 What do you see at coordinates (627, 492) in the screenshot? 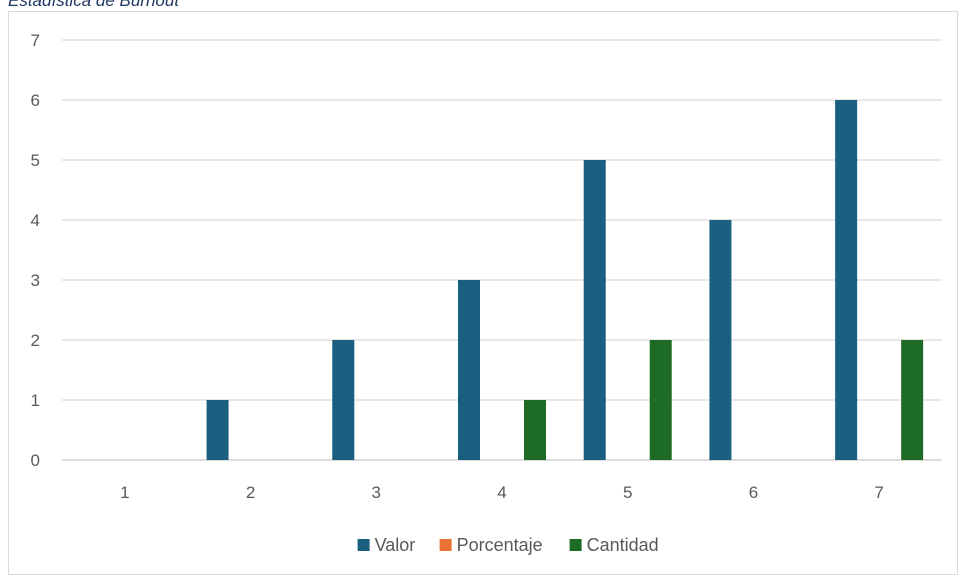
I see `x-tick-label: 5` at bounding box center [627, 492].